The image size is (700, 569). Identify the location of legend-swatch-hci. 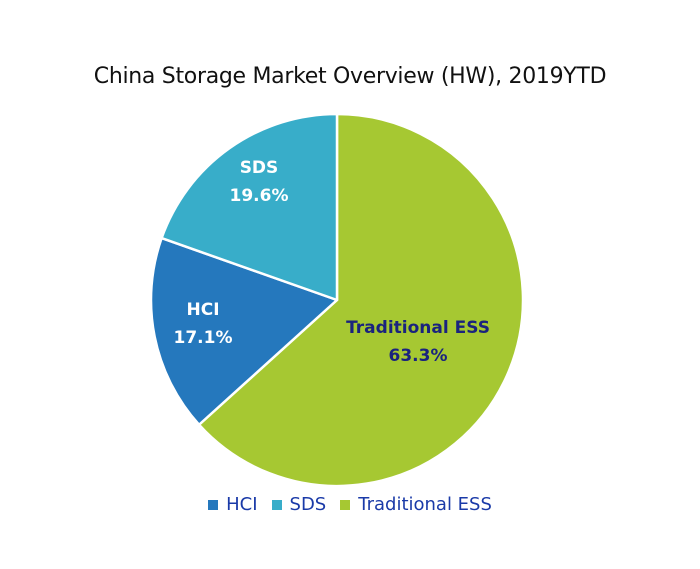
(213, 504).